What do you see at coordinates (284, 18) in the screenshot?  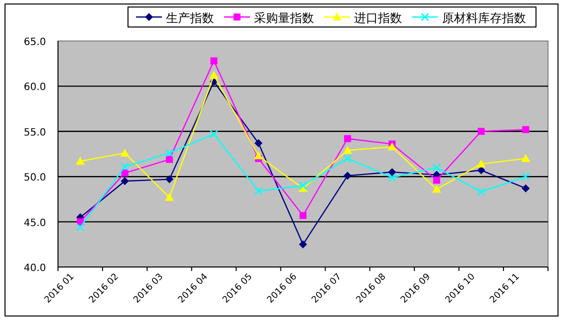 I see `legend-label: 采购量指数` at bounding box center [284, 18].